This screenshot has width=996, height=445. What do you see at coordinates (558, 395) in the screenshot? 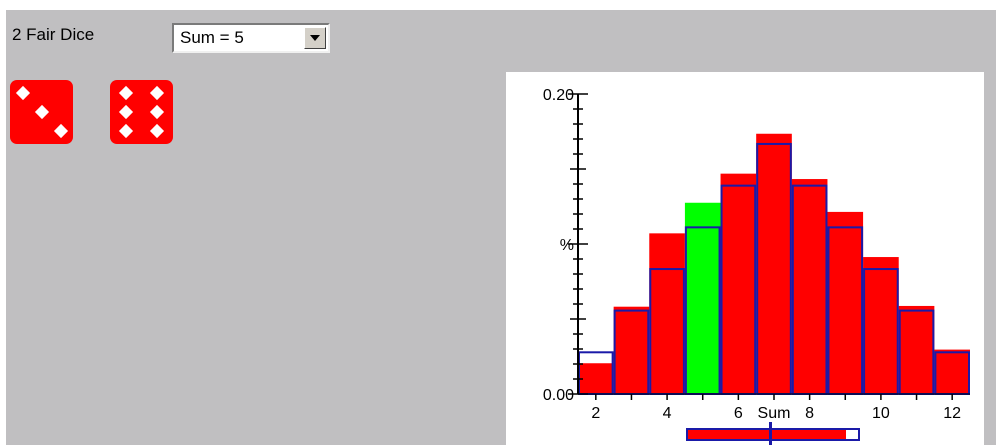
I see `y-tick-label: 0.00` at bounding box center [558, 395].